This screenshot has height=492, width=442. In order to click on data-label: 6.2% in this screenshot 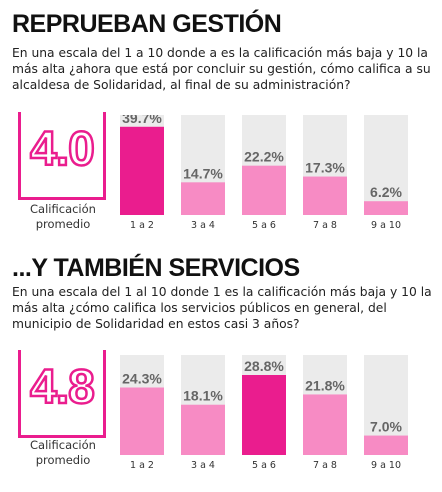, I will do `click(386, 192)`.